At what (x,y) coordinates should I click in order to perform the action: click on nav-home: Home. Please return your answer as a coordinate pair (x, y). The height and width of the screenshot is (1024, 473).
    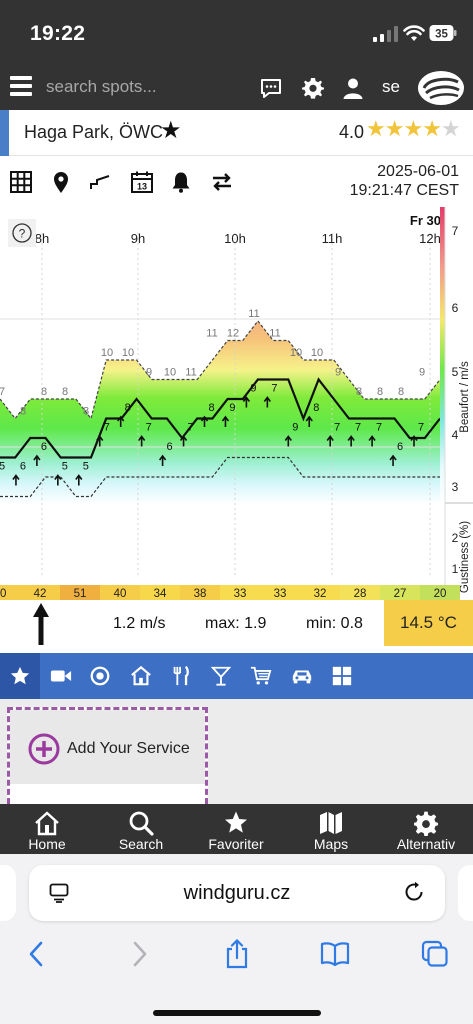
    Looking at the image, I should click on (47, 829).